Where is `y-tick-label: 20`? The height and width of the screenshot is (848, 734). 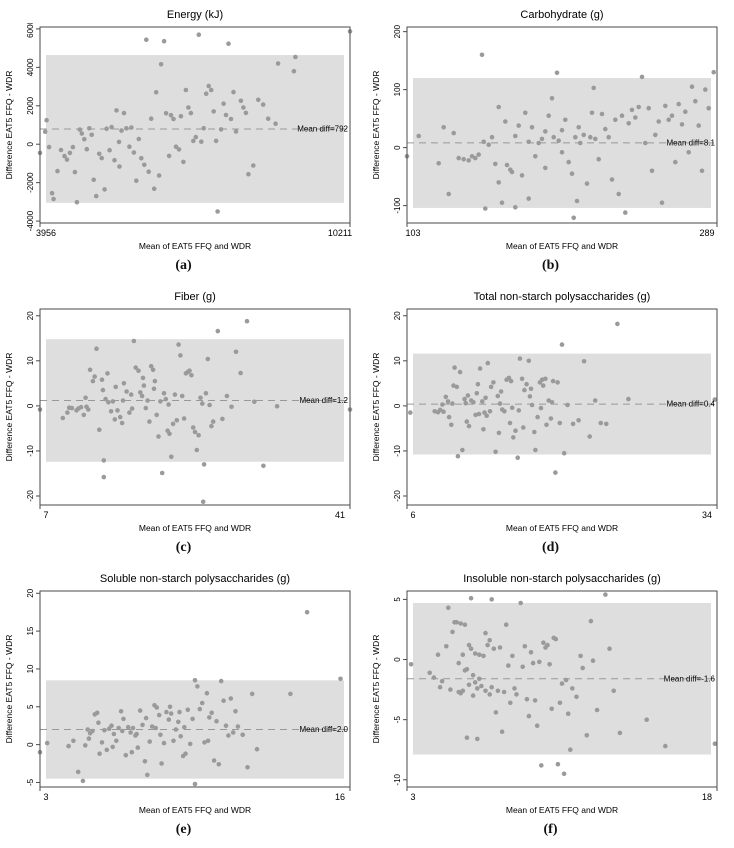
y-tick-label: 20 is located at coordinates (30, 592).